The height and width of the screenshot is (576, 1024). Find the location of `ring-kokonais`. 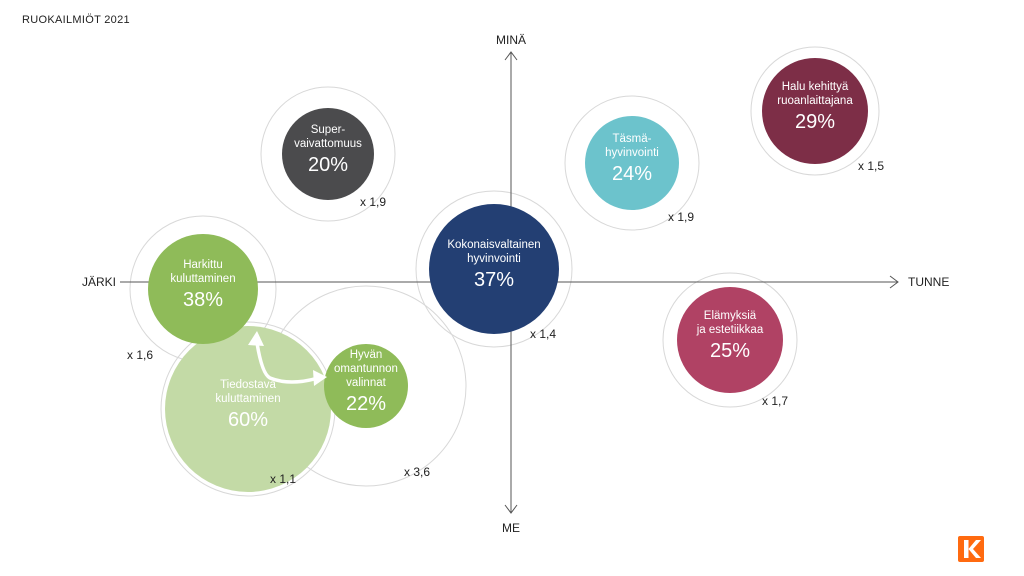

ring-kokonais is located at coordinates (494, 269).